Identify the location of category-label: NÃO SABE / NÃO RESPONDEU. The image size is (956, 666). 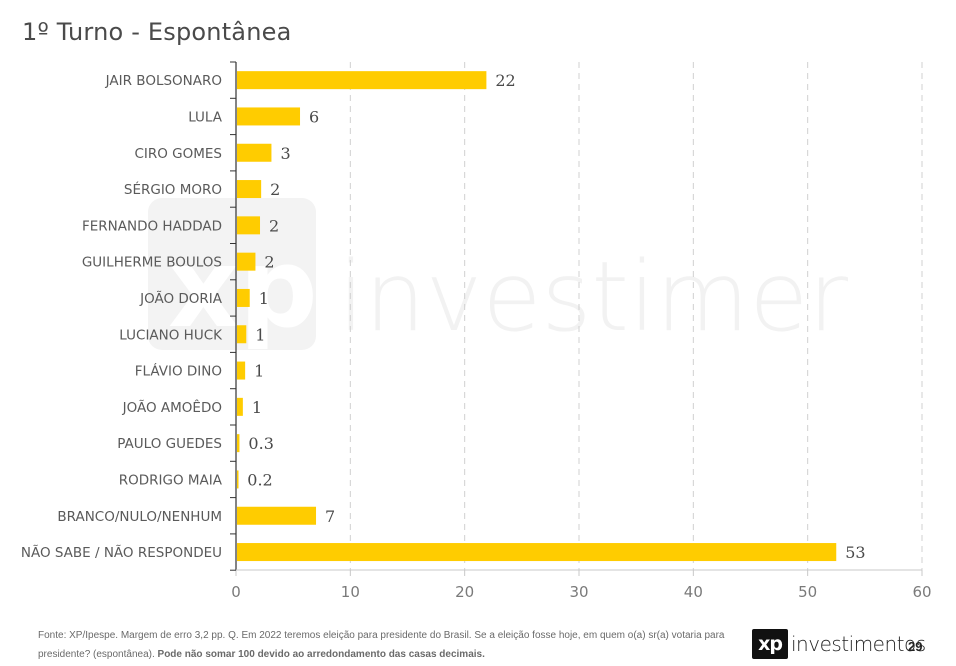
(121, 552).